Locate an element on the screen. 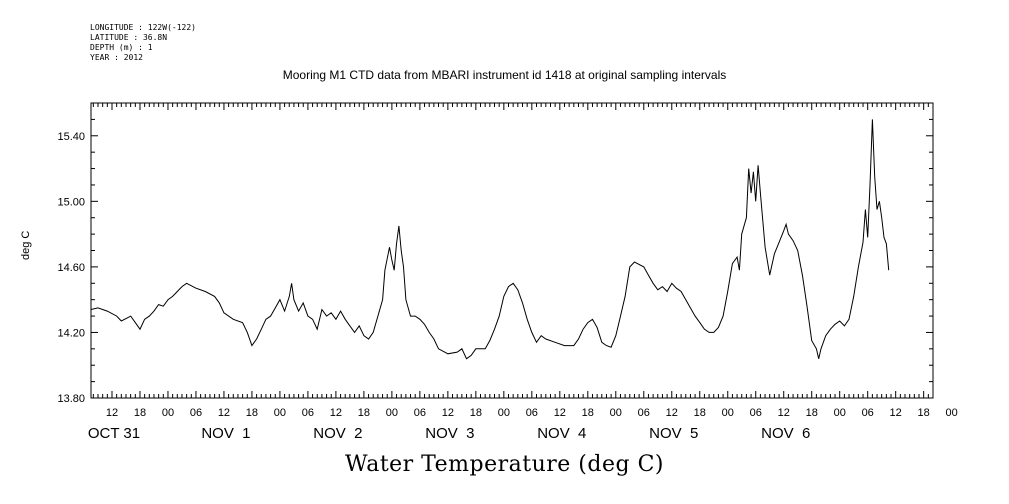 This screenshot has height=504, width=1009. x-day-label: NOV 1 is located at coordinates (225, 433).